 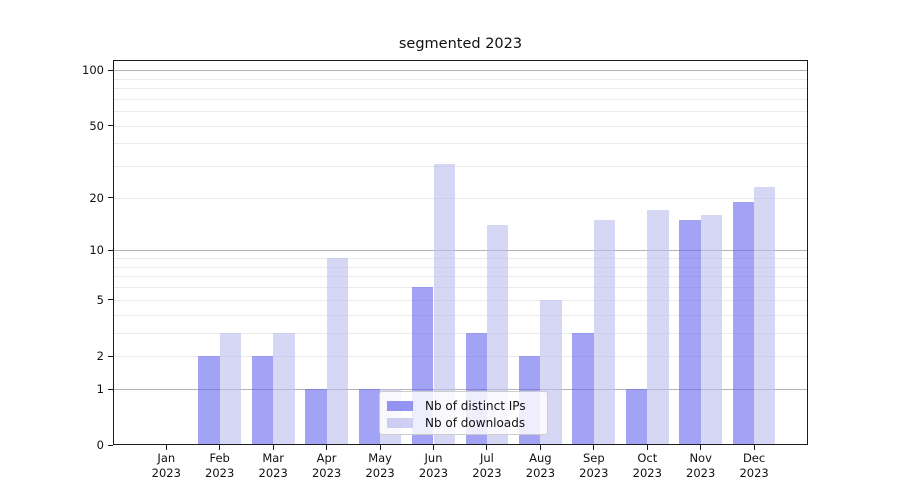 What do you see at coordinates (647, 465) in the screenshot?
I see `x-tick-label: Oct 2023` at bounding box center [647, 465].